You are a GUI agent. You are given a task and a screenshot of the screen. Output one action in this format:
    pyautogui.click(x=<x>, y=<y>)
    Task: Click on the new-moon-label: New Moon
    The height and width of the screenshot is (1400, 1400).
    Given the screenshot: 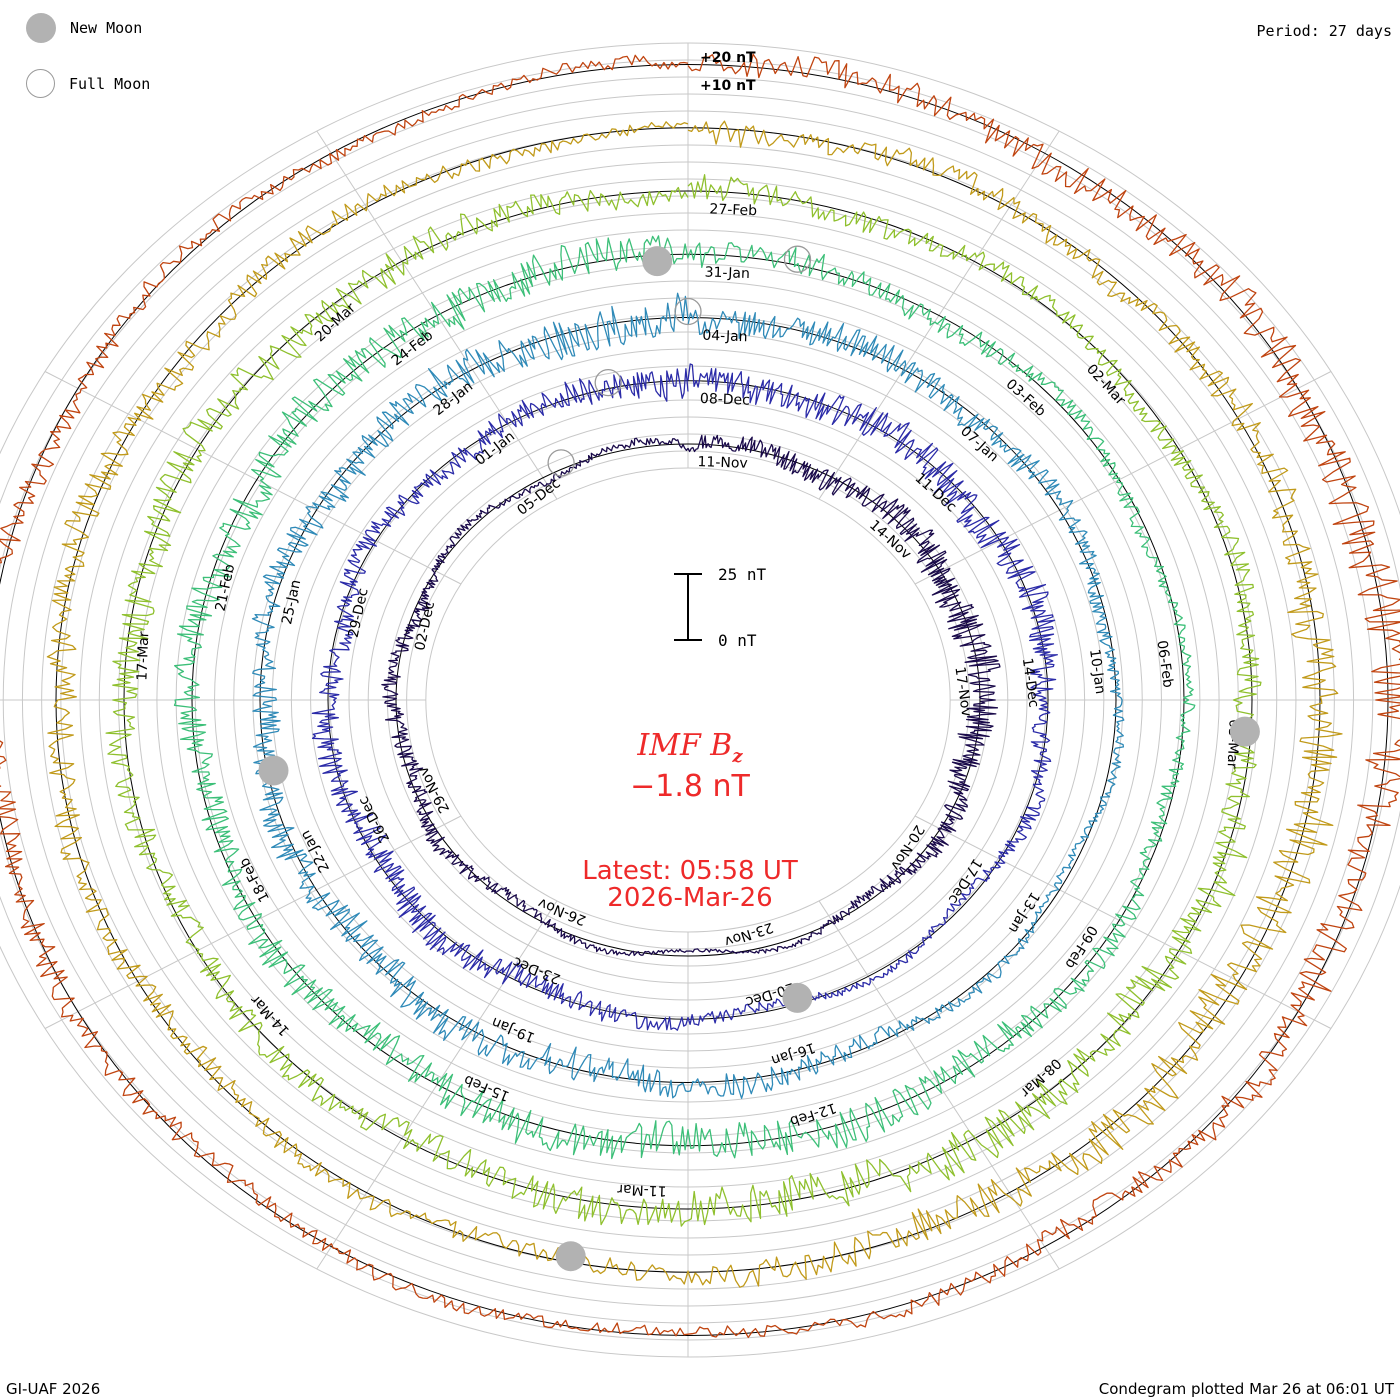 What is the action you would take?
    pyautogui.click(x=106, y=28)
    